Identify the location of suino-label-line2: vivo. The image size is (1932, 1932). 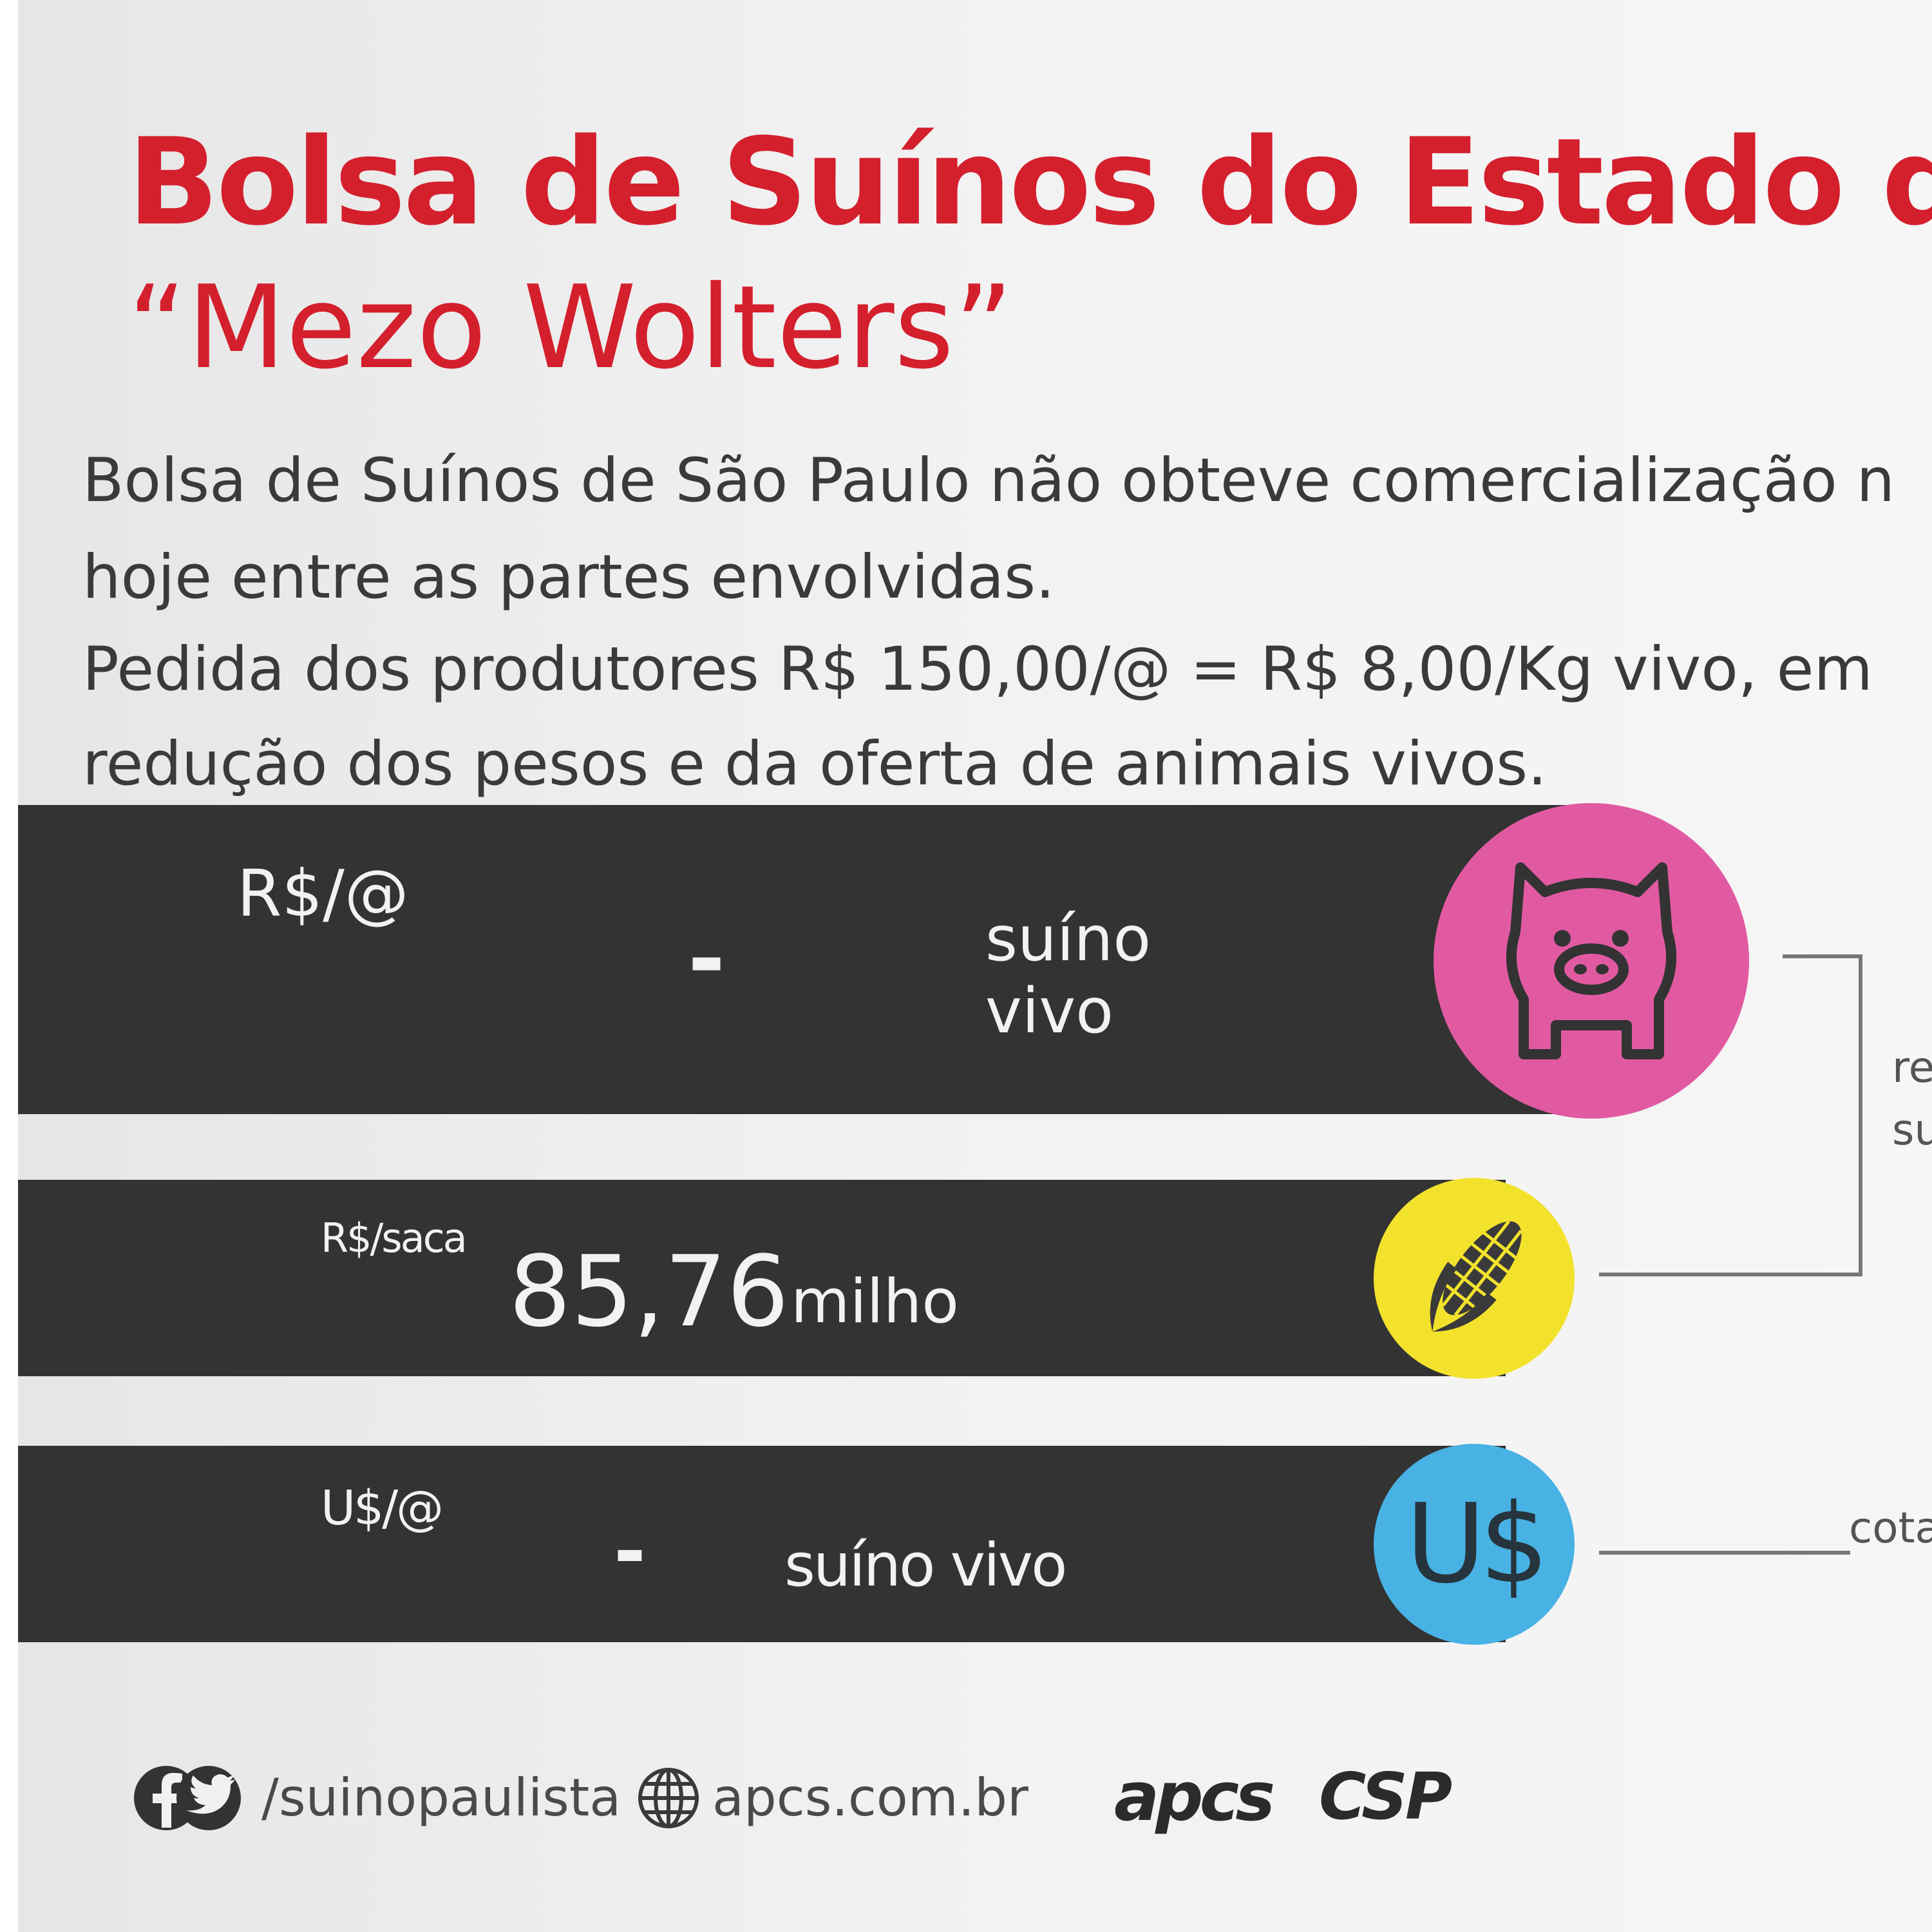
(1049, 1011).